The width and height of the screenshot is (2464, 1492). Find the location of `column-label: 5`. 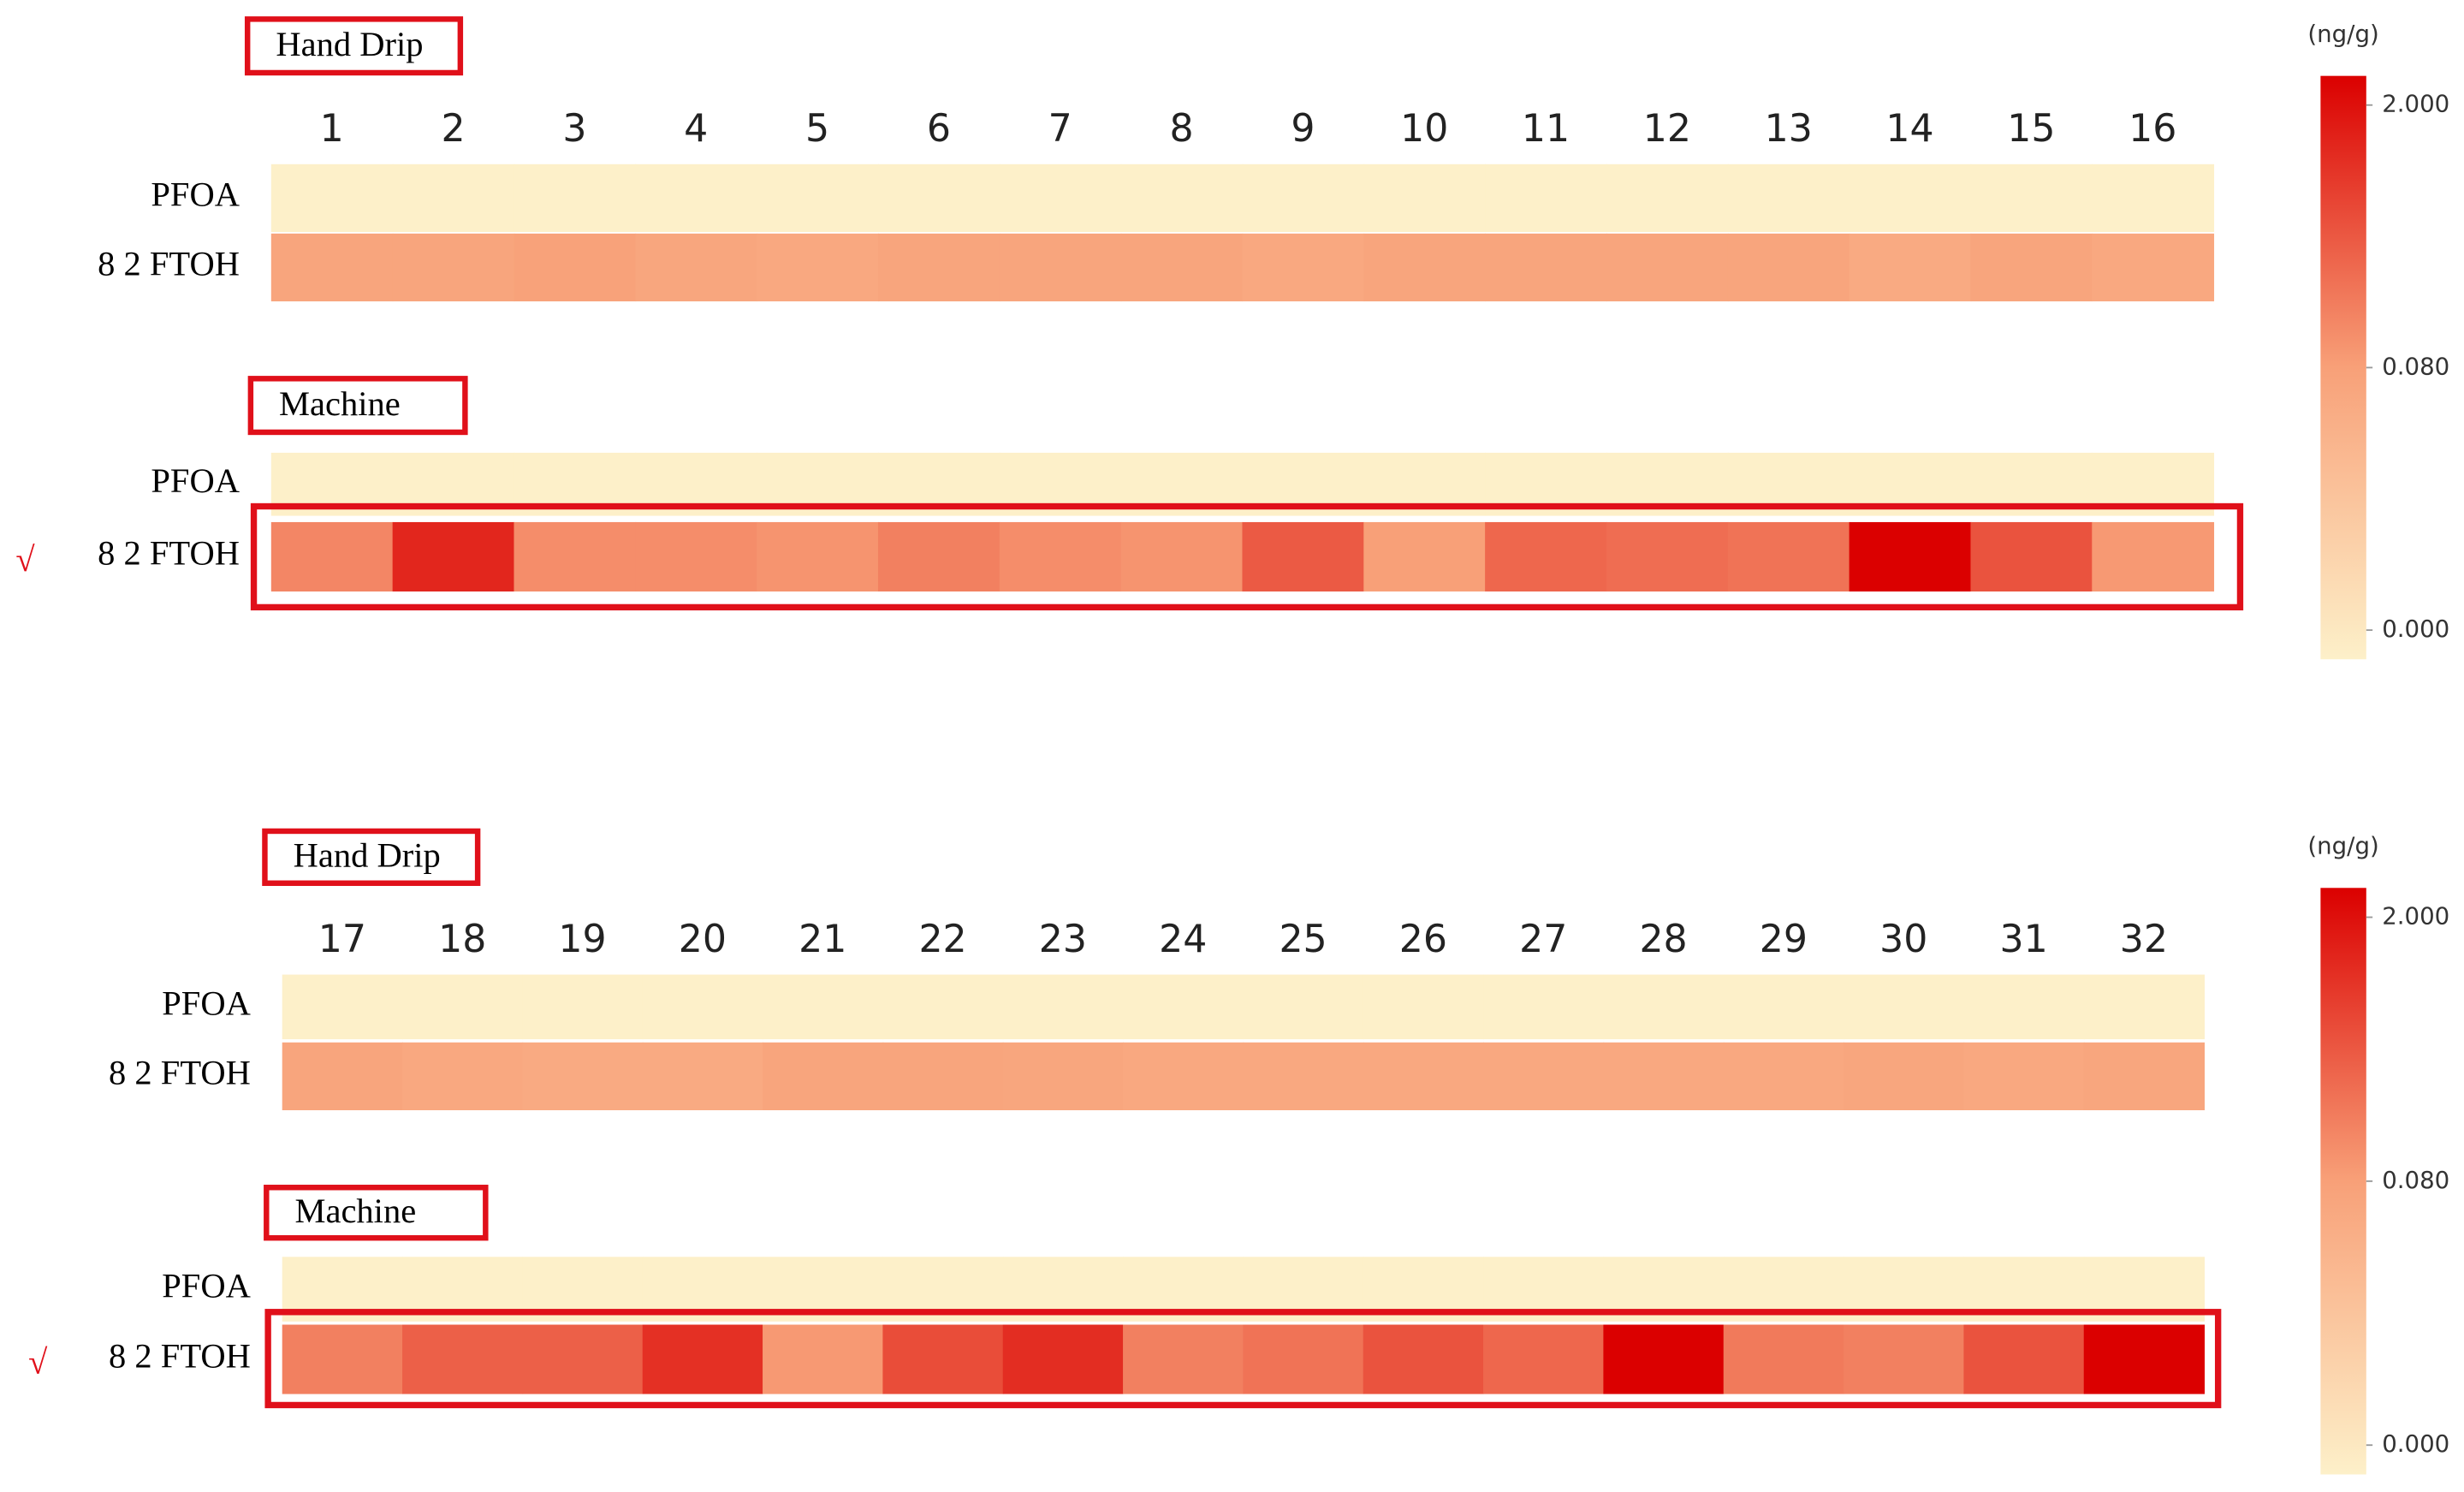

column-label: 5 is located at coordinates (817, 129).